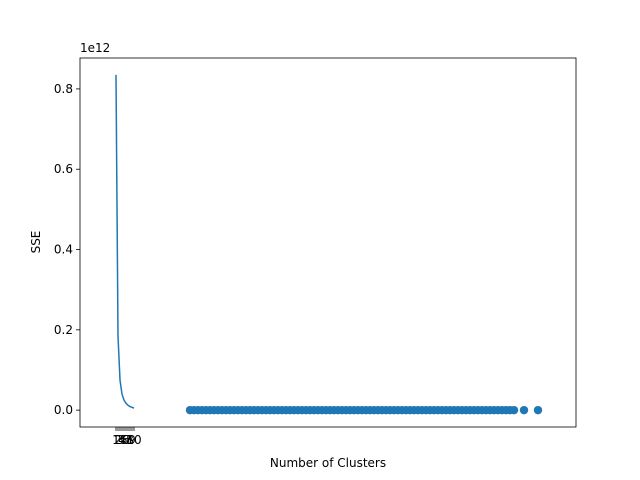  Describe the element at coordinates (63, 89) in the screenshot. I see `y-tick-label: 0.8` at that location.